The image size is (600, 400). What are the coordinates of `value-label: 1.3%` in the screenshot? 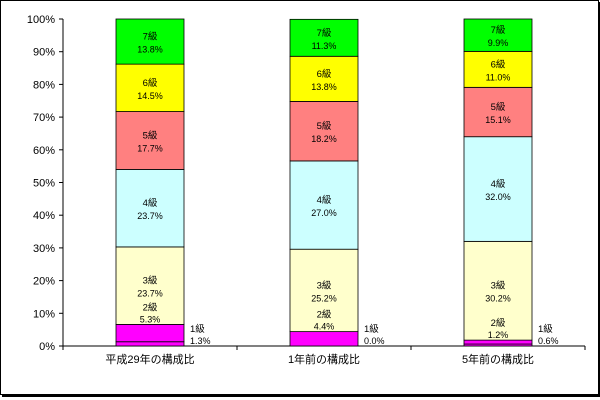 It's located at (200, 341).